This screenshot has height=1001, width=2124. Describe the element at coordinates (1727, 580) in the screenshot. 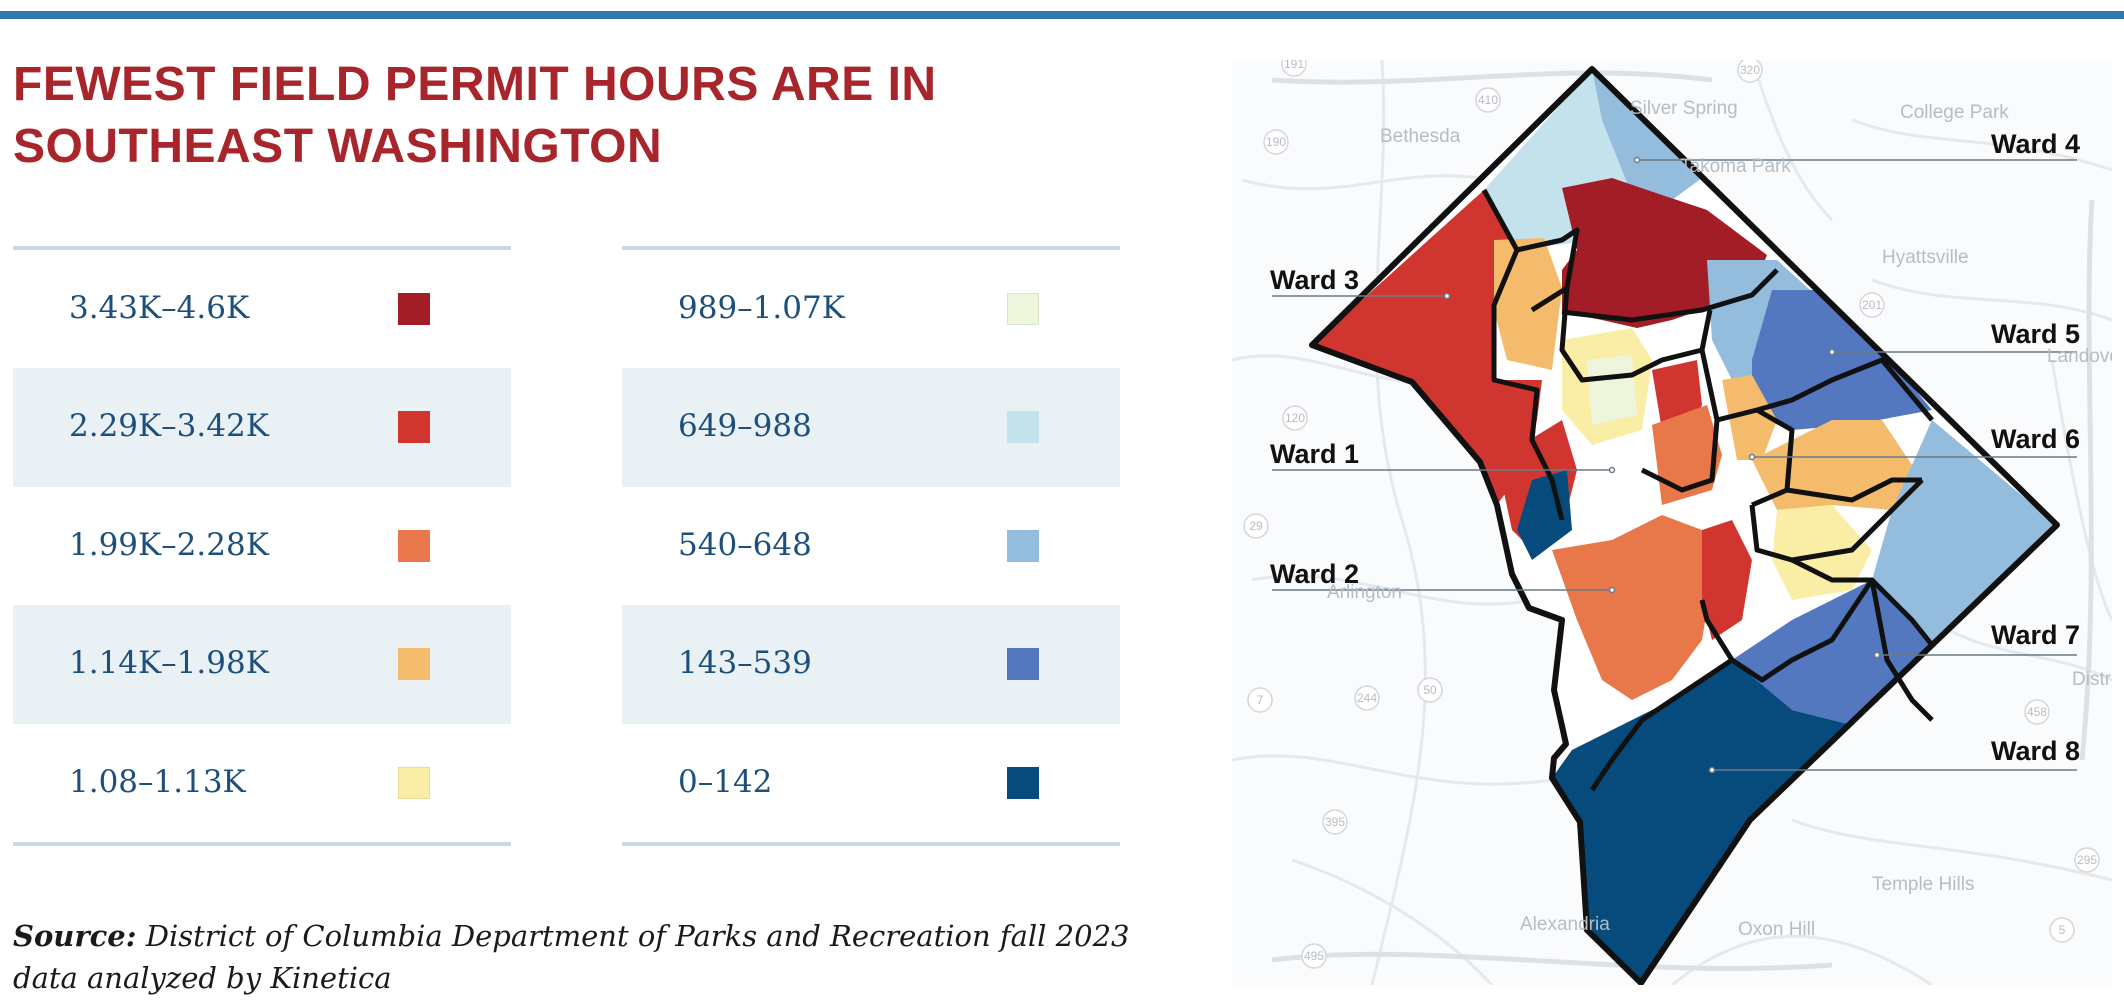

I see `region-ward2-red` at that location.